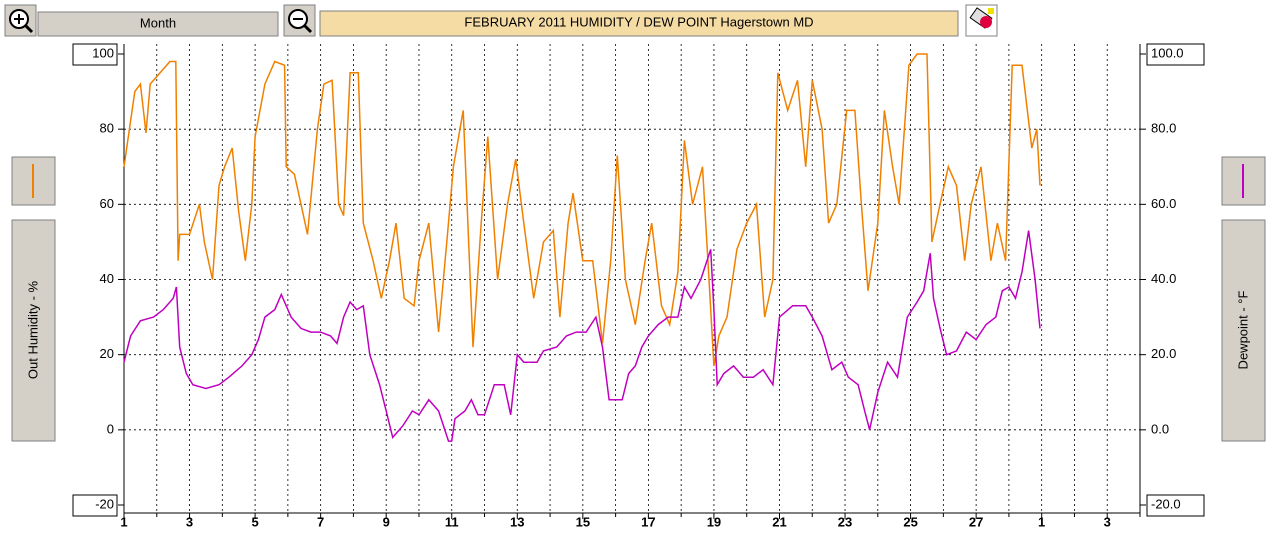 This screenshot has height=540, width=1279. Describe the element at coordinates (254, 521) in the screenshot. I see `x-tick-label: 5` at that location.